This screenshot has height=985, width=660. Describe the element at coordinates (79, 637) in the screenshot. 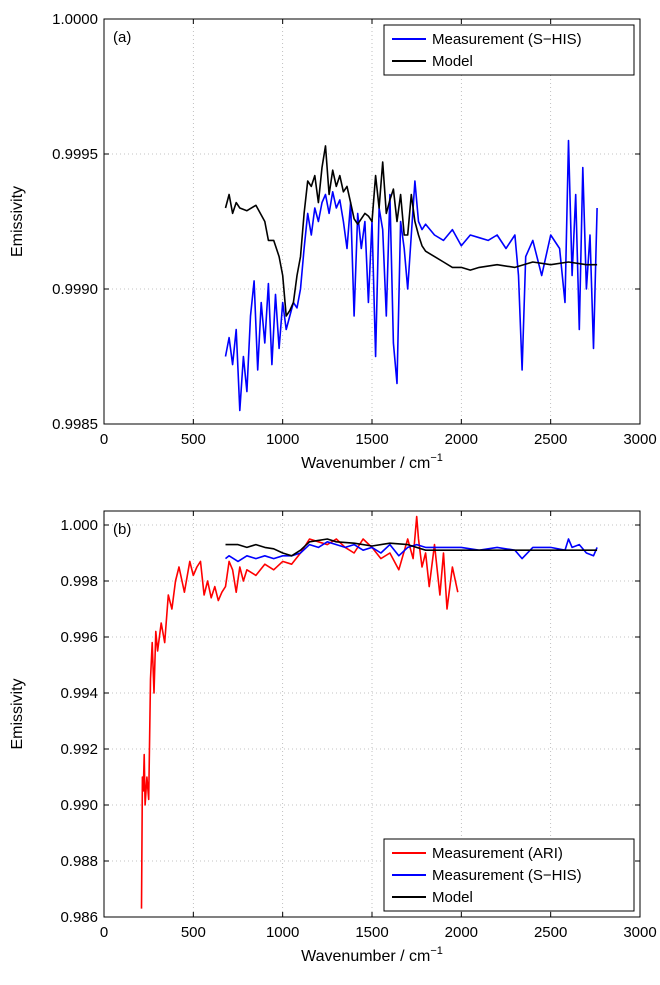

I see `y-tick-label: 0.996` at that location.